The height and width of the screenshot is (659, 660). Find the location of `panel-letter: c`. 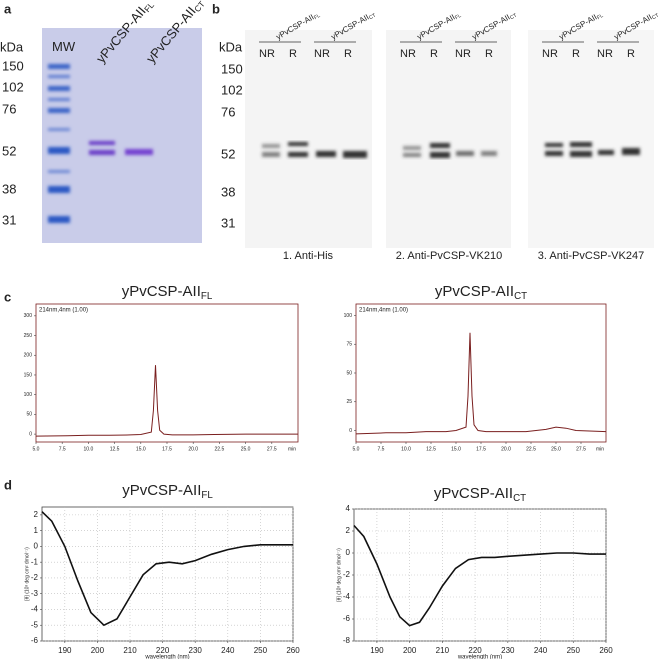

panel-letter: c is located at coordinates (7, 296).